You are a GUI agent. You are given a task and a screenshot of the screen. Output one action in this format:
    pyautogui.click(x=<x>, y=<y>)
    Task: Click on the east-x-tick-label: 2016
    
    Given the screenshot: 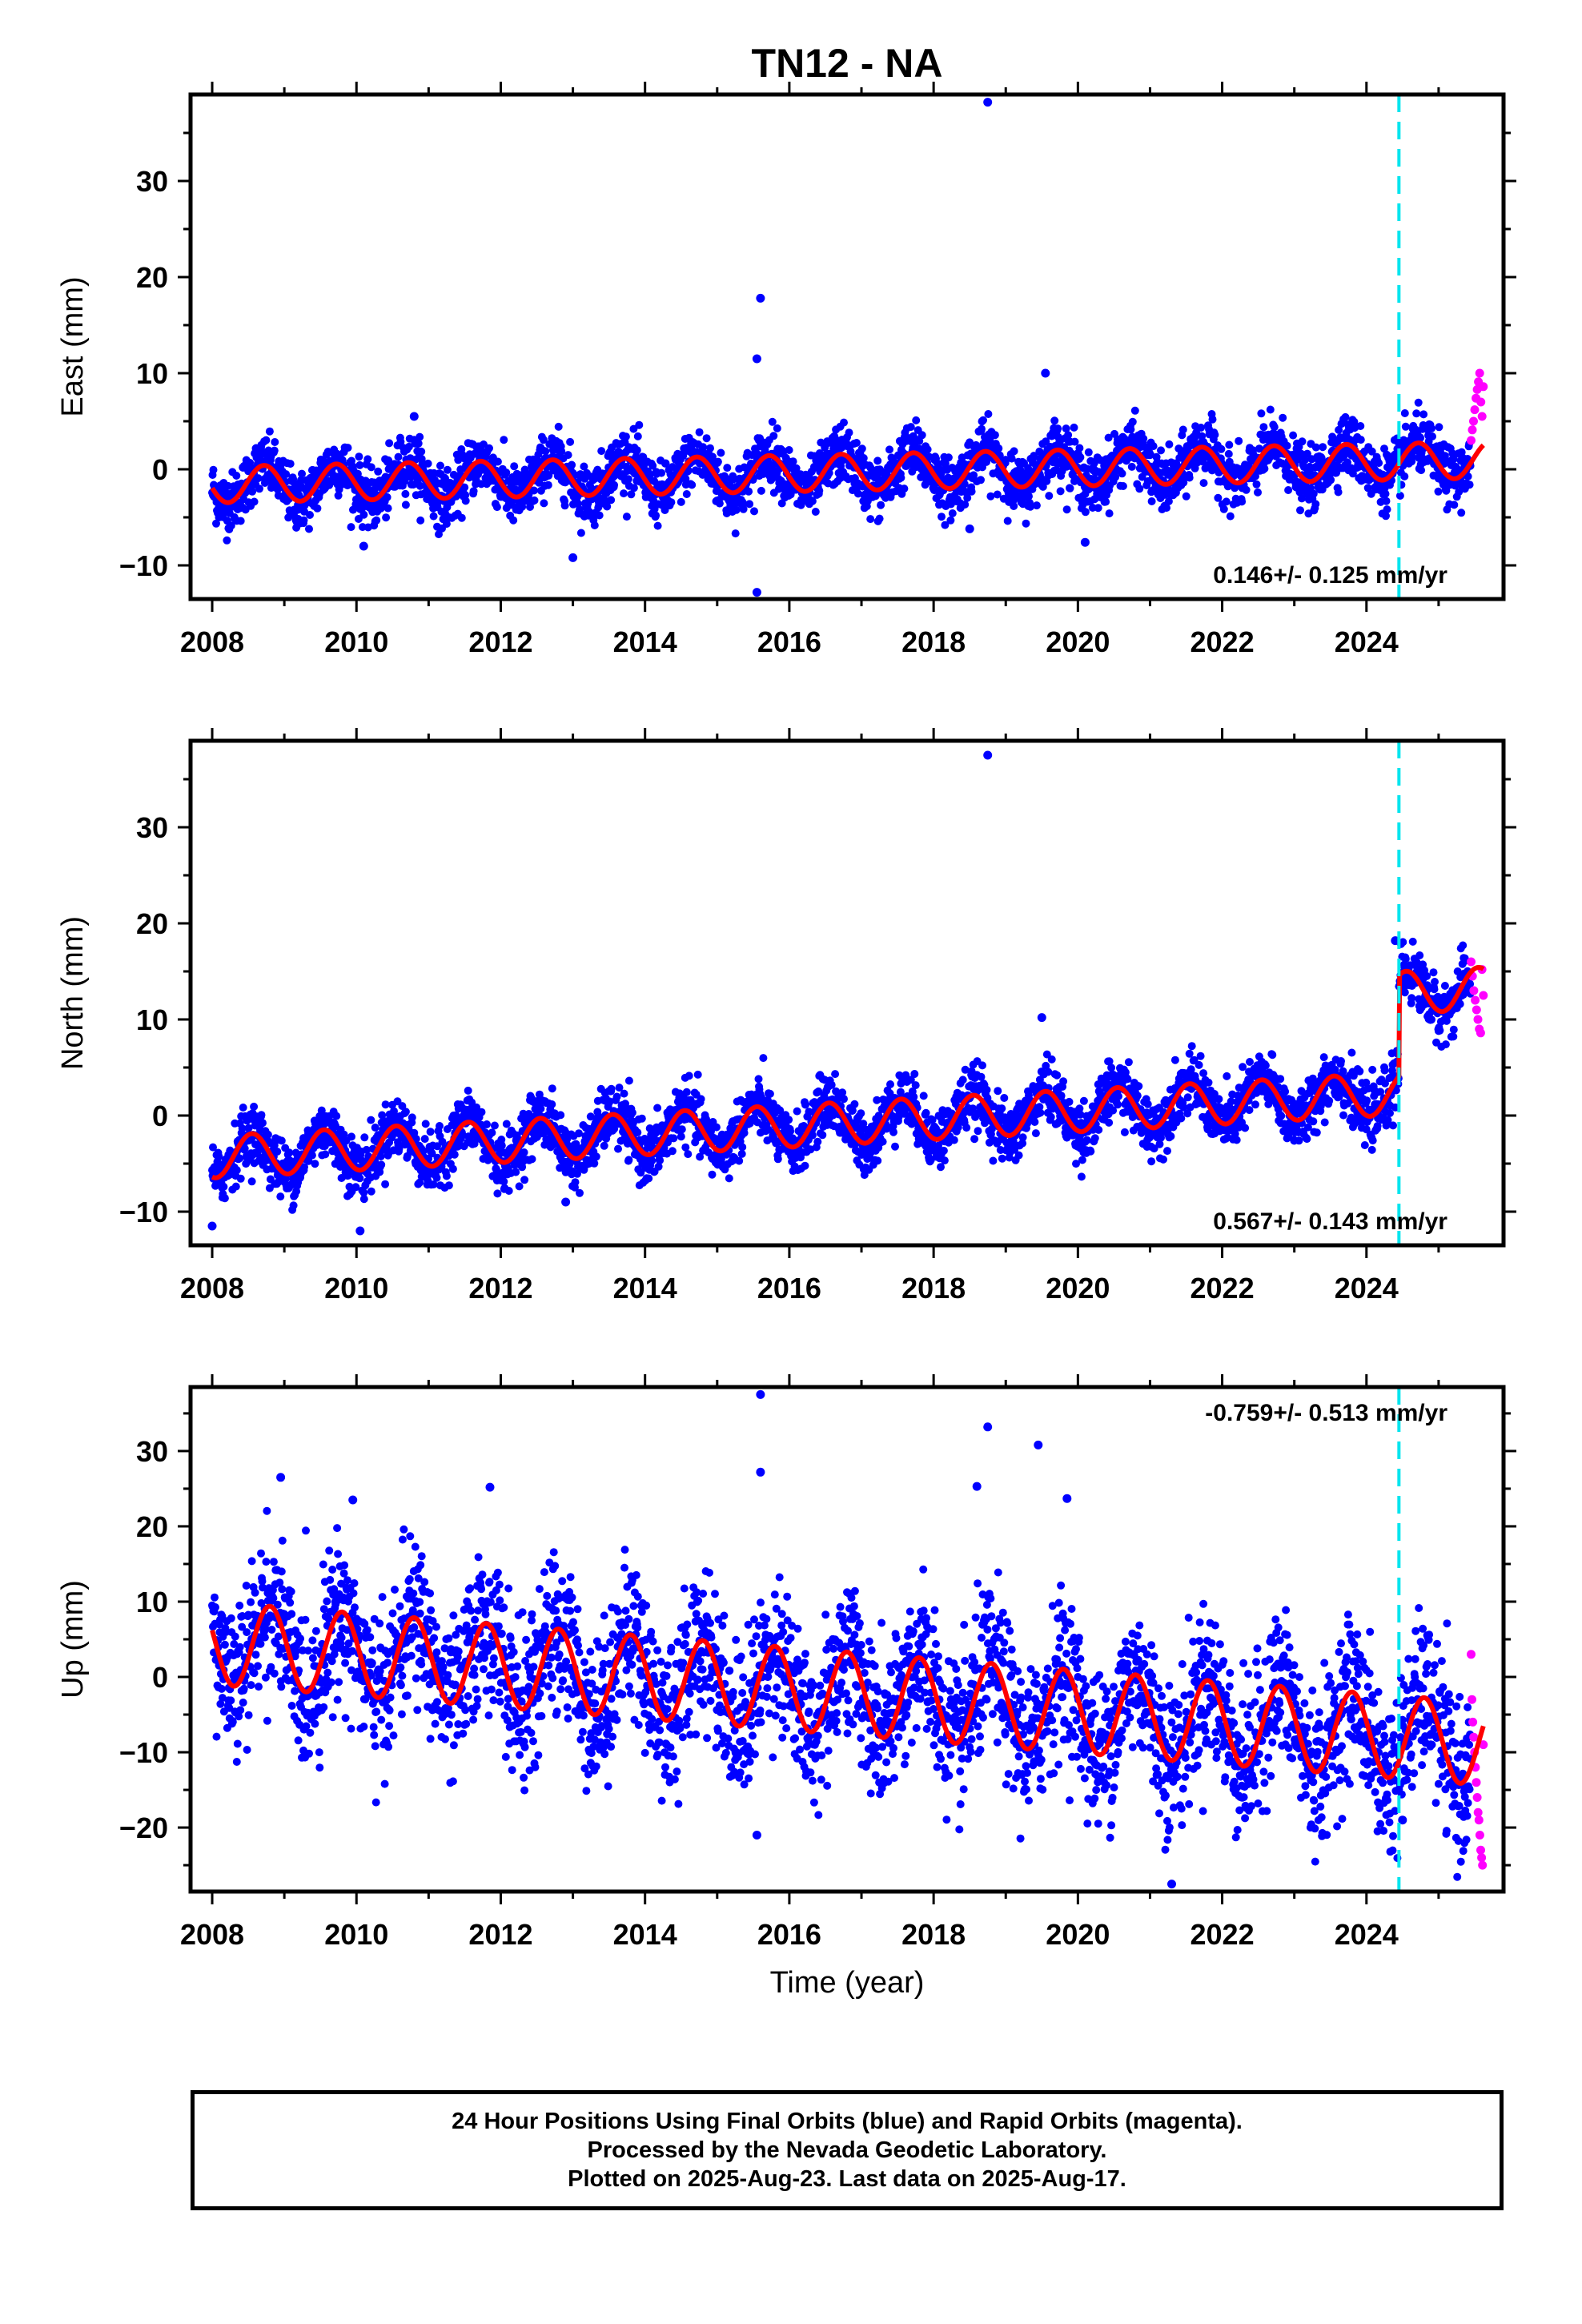 What is the action you would take?
    pyautogui.click(x=789, y=641)
    